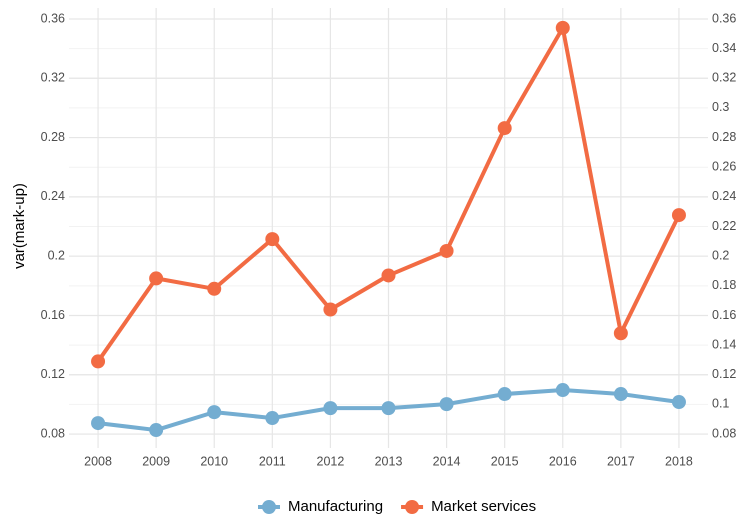 This screenshot has width=749, height=517. What do you see at coordinates (53, 78) in the screenshot?
I see `y-tick-label: 0.32` at bounding box center [53, 78].